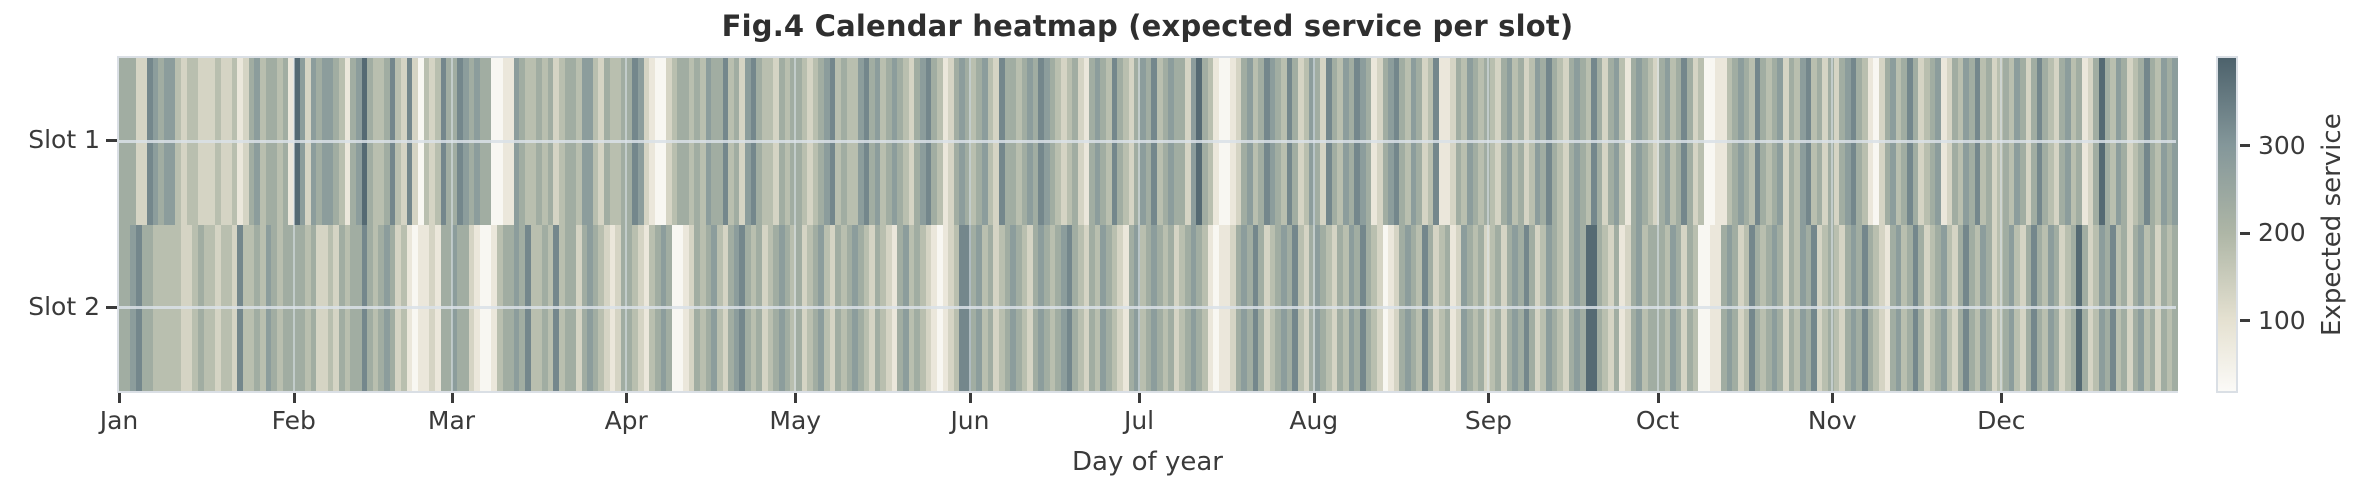 This screenshot has height=499, width=2367. I want to click on x-axis-title: Day of year, so click(1147, 462).